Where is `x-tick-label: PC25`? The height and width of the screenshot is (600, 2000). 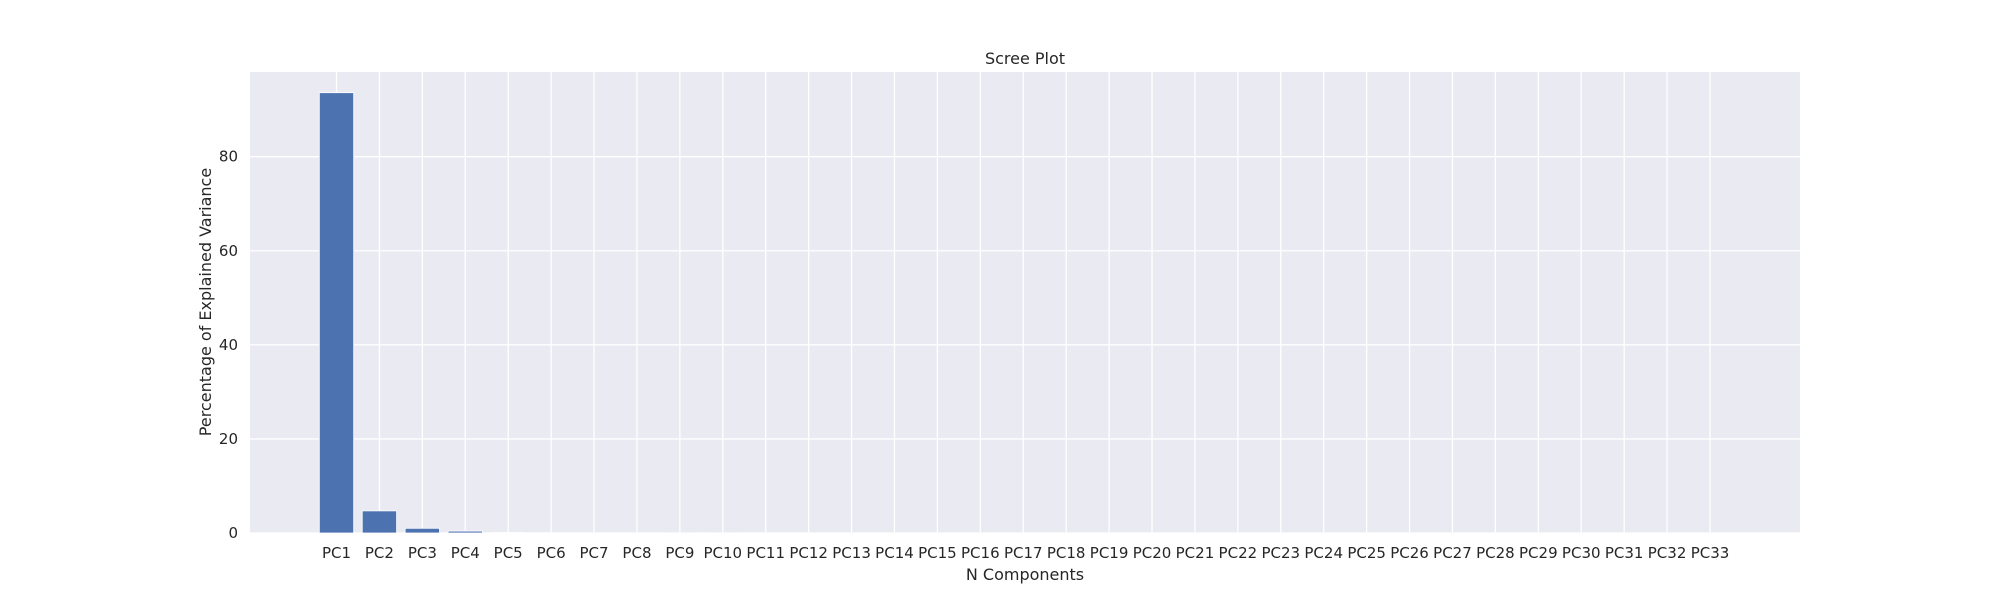
x-tick-label: PC25 is located at coordinates (1366, 553).